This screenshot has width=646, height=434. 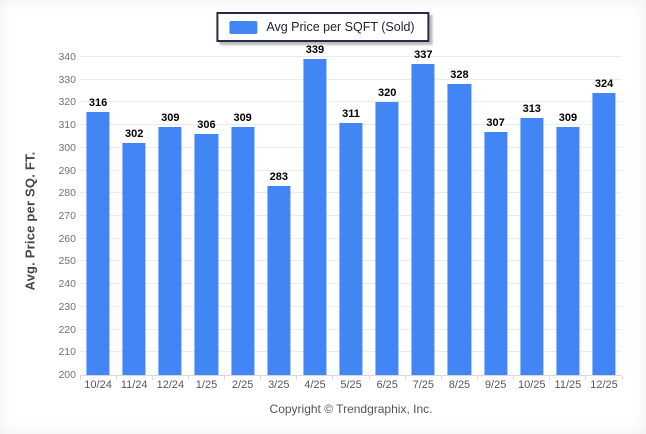 I want to click on bar-value-label: 320, so click(x=387, y=93).